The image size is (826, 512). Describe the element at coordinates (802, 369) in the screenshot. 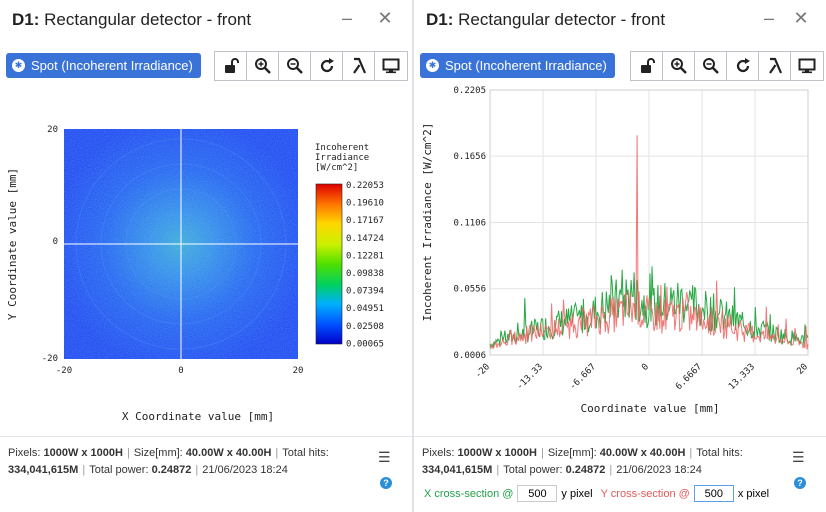

I see `x-tick-label: 20` at that location.